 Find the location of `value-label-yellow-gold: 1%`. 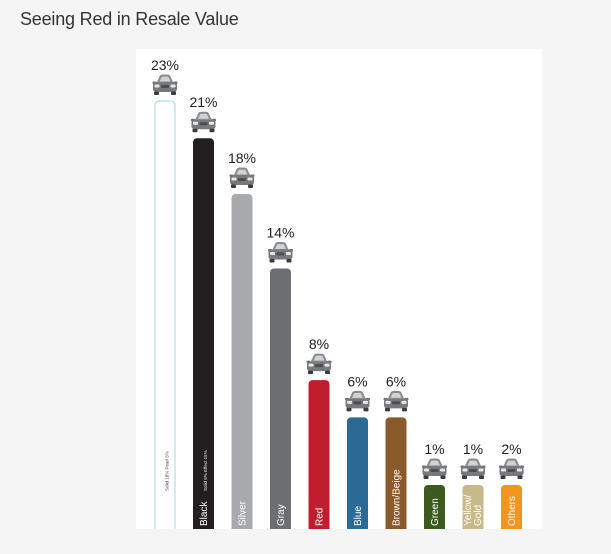

value-label-yellow-gold: 1% is located at coordinates (473, 449).